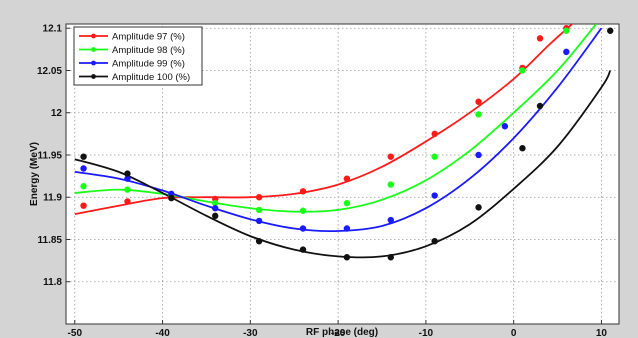  What do you see at coordinates (151, 77) in the screenshot?
I see `legend-label: Amplitude 100 (%)` at bounding box center [151, 77].